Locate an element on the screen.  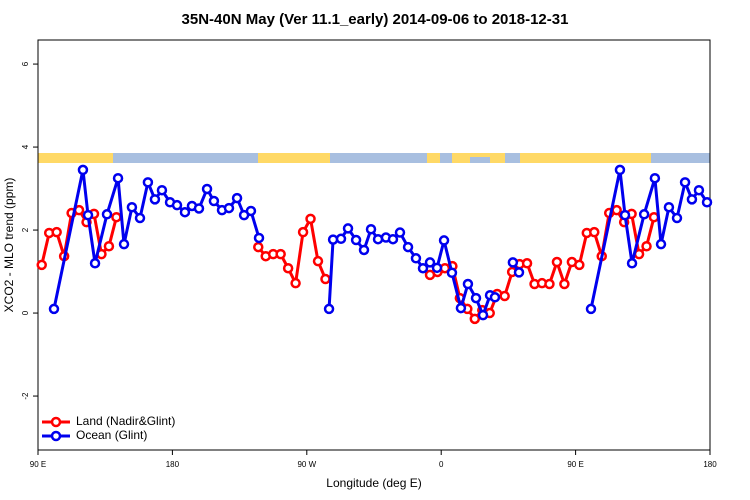
legend-label: Ocean (Glint) is located at coordinates (111, 435).